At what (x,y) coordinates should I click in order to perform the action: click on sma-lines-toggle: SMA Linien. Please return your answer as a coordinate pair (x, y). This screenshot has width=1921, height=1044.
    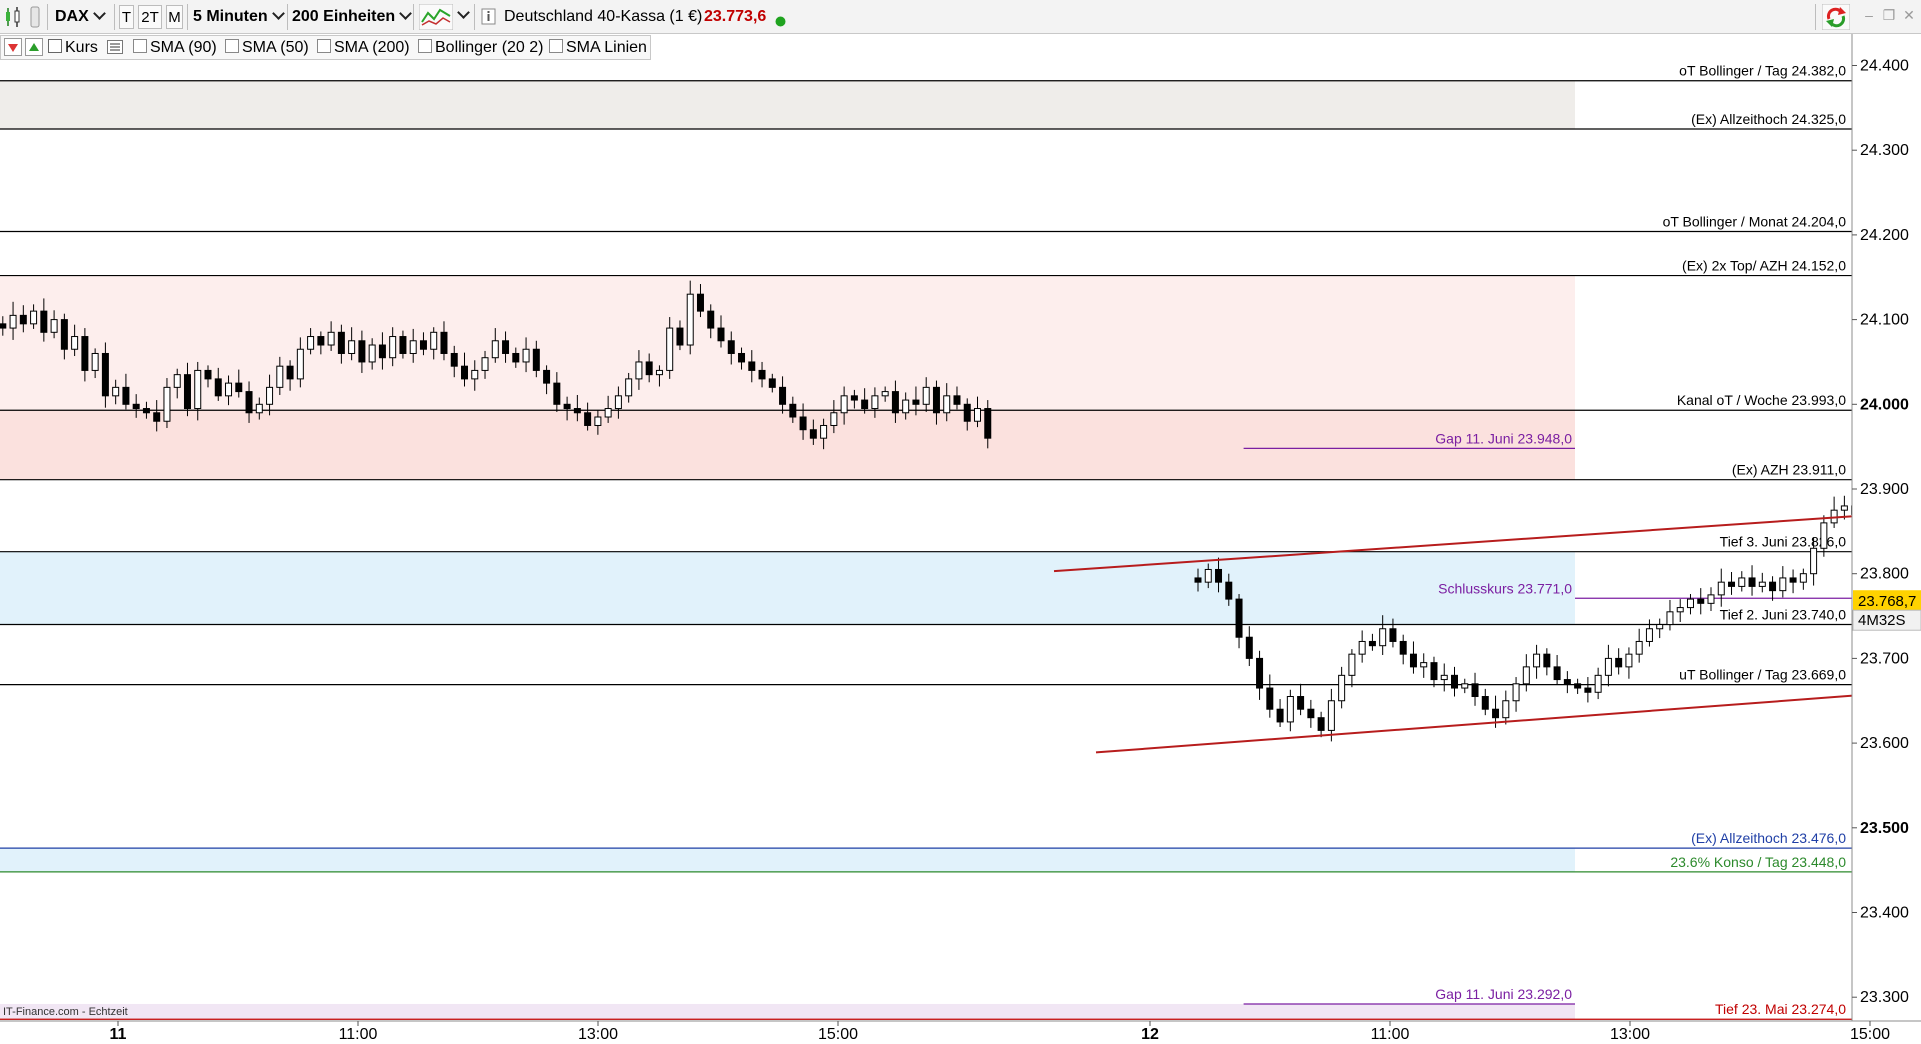
    Looking at the image, I should click on (598, 48).